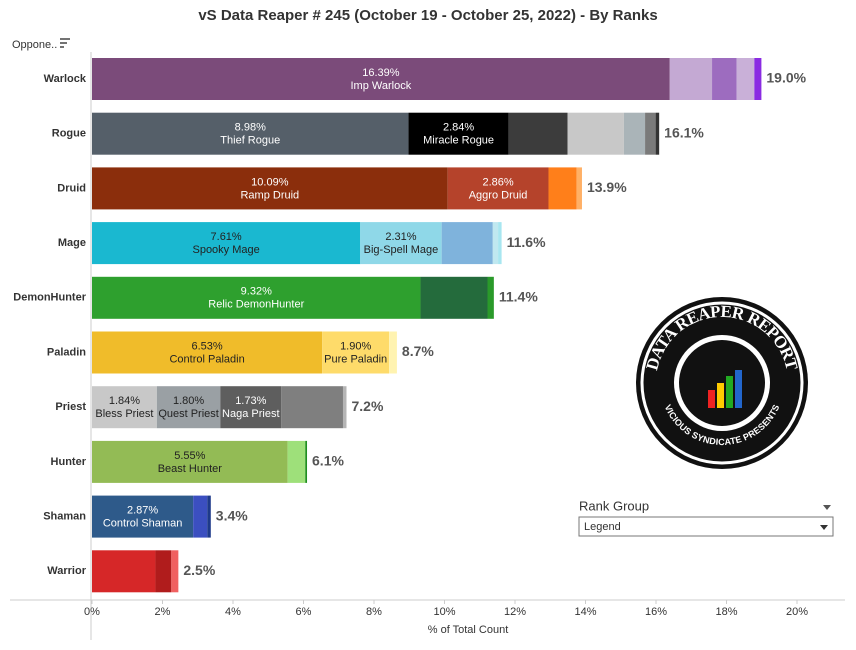 The height and width of the screenshot is (650, 856). What do you see at coordinates (374, 612) in the screenshot?
I see `x-tick-label: 8%` at bounding box center [374, 612].